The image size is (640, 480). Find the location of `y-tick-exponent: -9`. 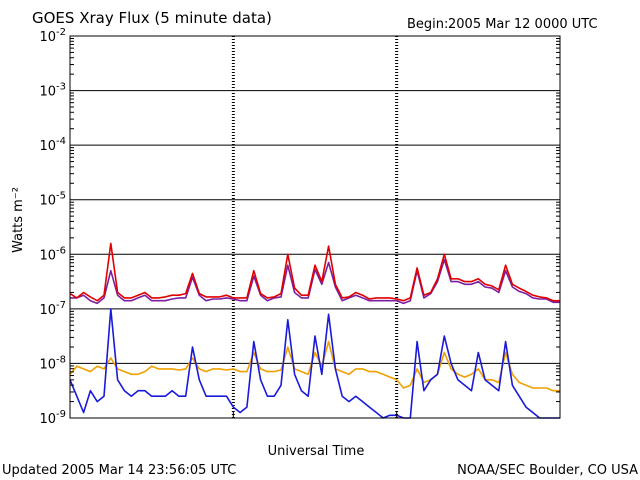

y-tick-exponent: -9 is located at coordinates (61, 414).